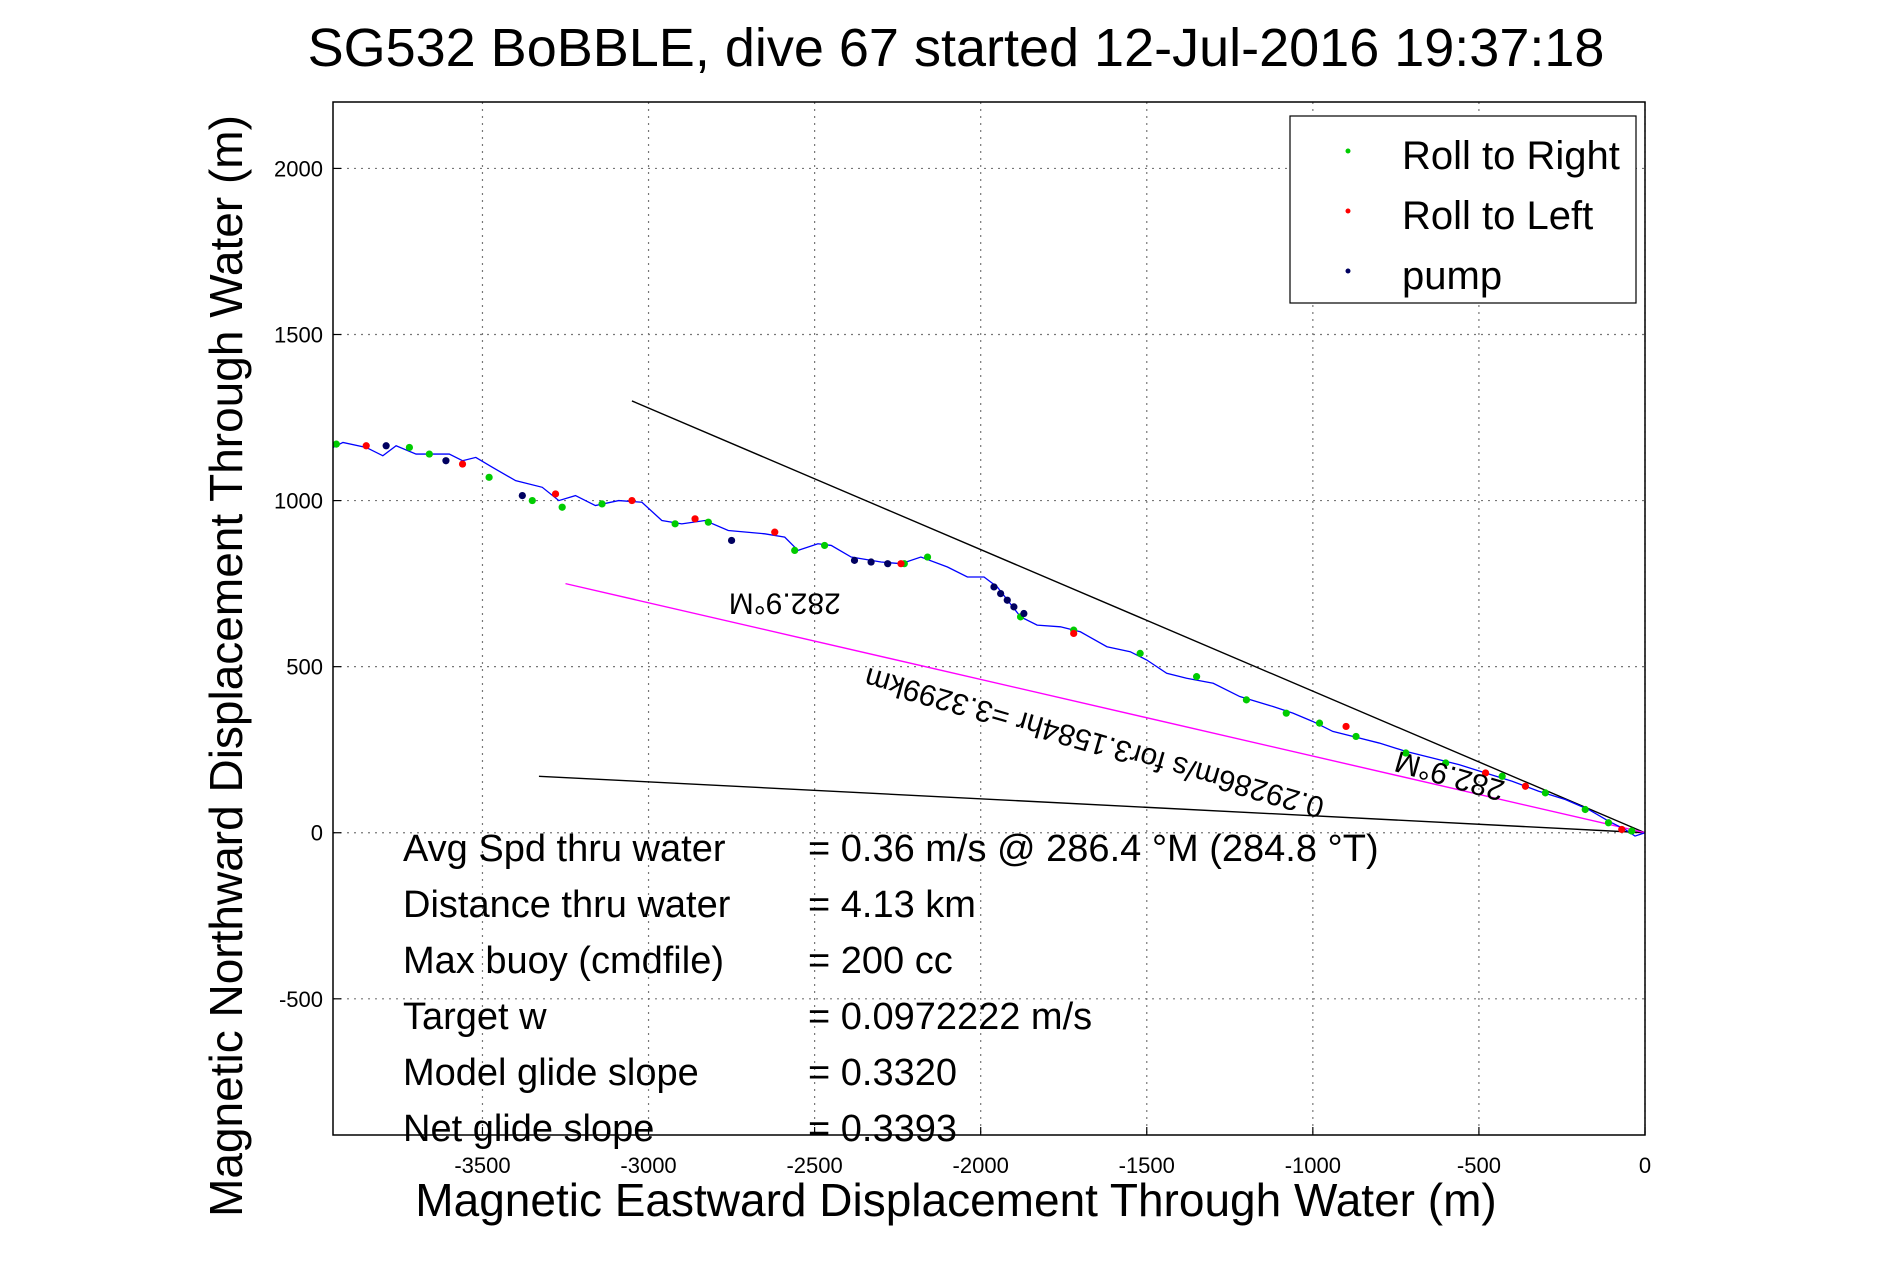  Describe the element at coordinates (1645, 1165) in the screenshot. I see `x-tick-label: 0` at that location.